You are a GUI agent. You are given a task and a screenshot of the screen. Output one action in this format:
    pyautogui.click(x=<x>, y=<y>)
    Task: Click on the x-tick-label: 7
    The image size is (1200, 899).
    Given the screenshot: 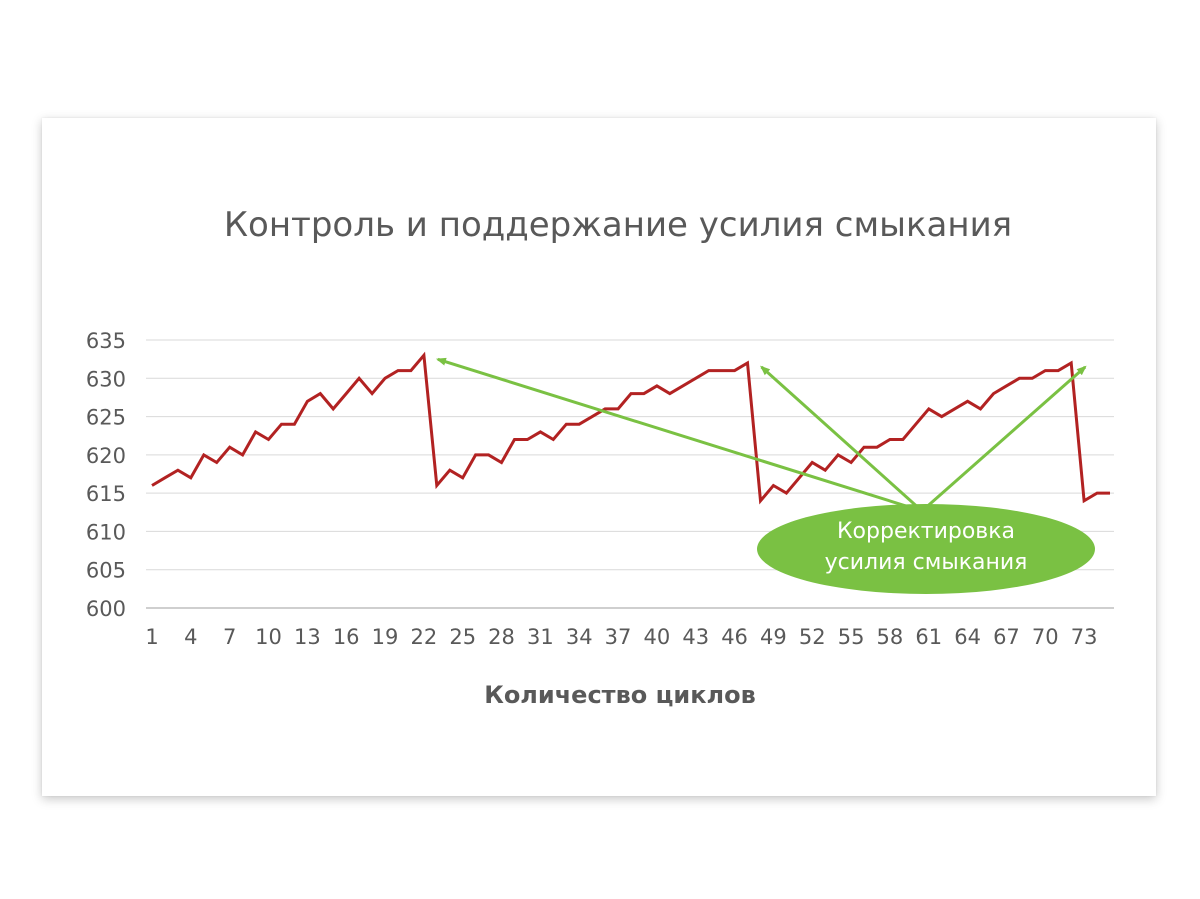 What is the action you would take?
    pyautogui.click(x=229, y=637)
    